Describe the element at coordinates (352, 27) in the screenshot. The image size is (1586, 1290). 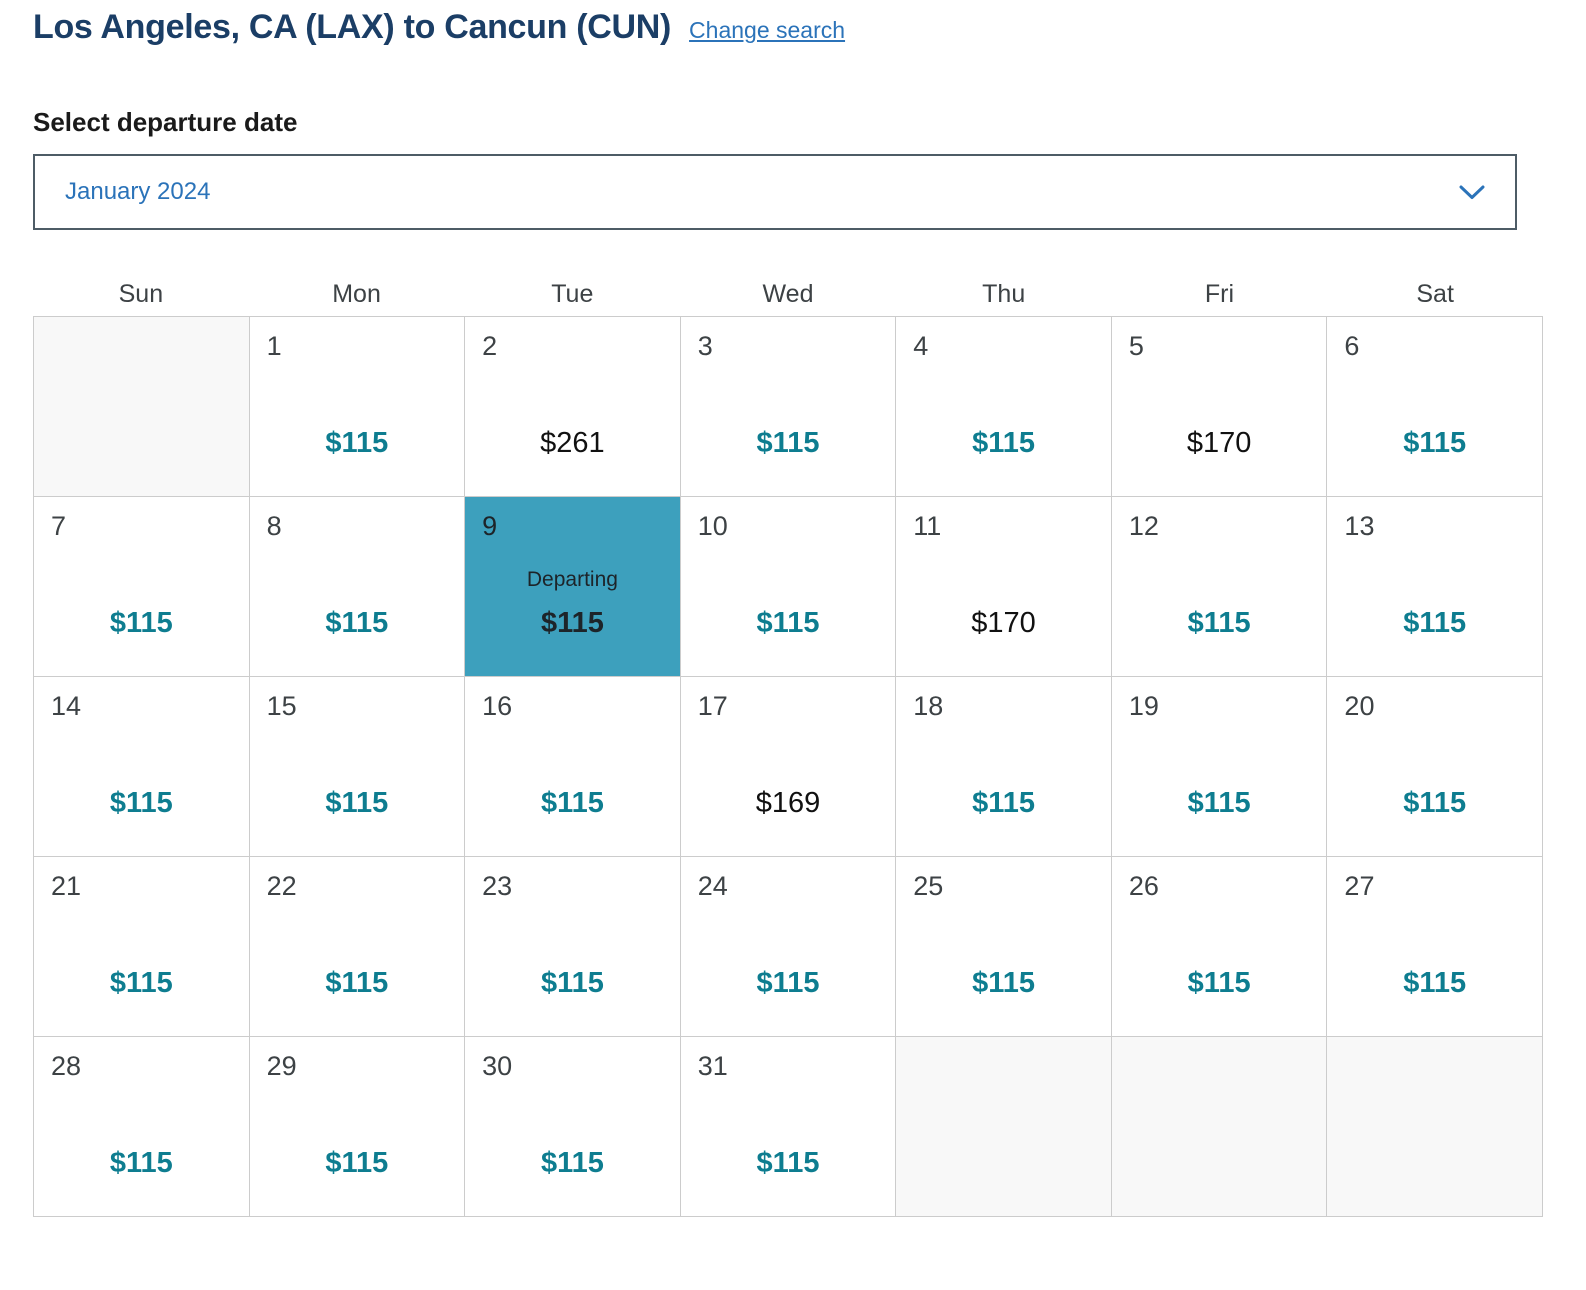
I see `page-title: Los Angeles, CA (LAX) to Cancun (CUN)` at that location.